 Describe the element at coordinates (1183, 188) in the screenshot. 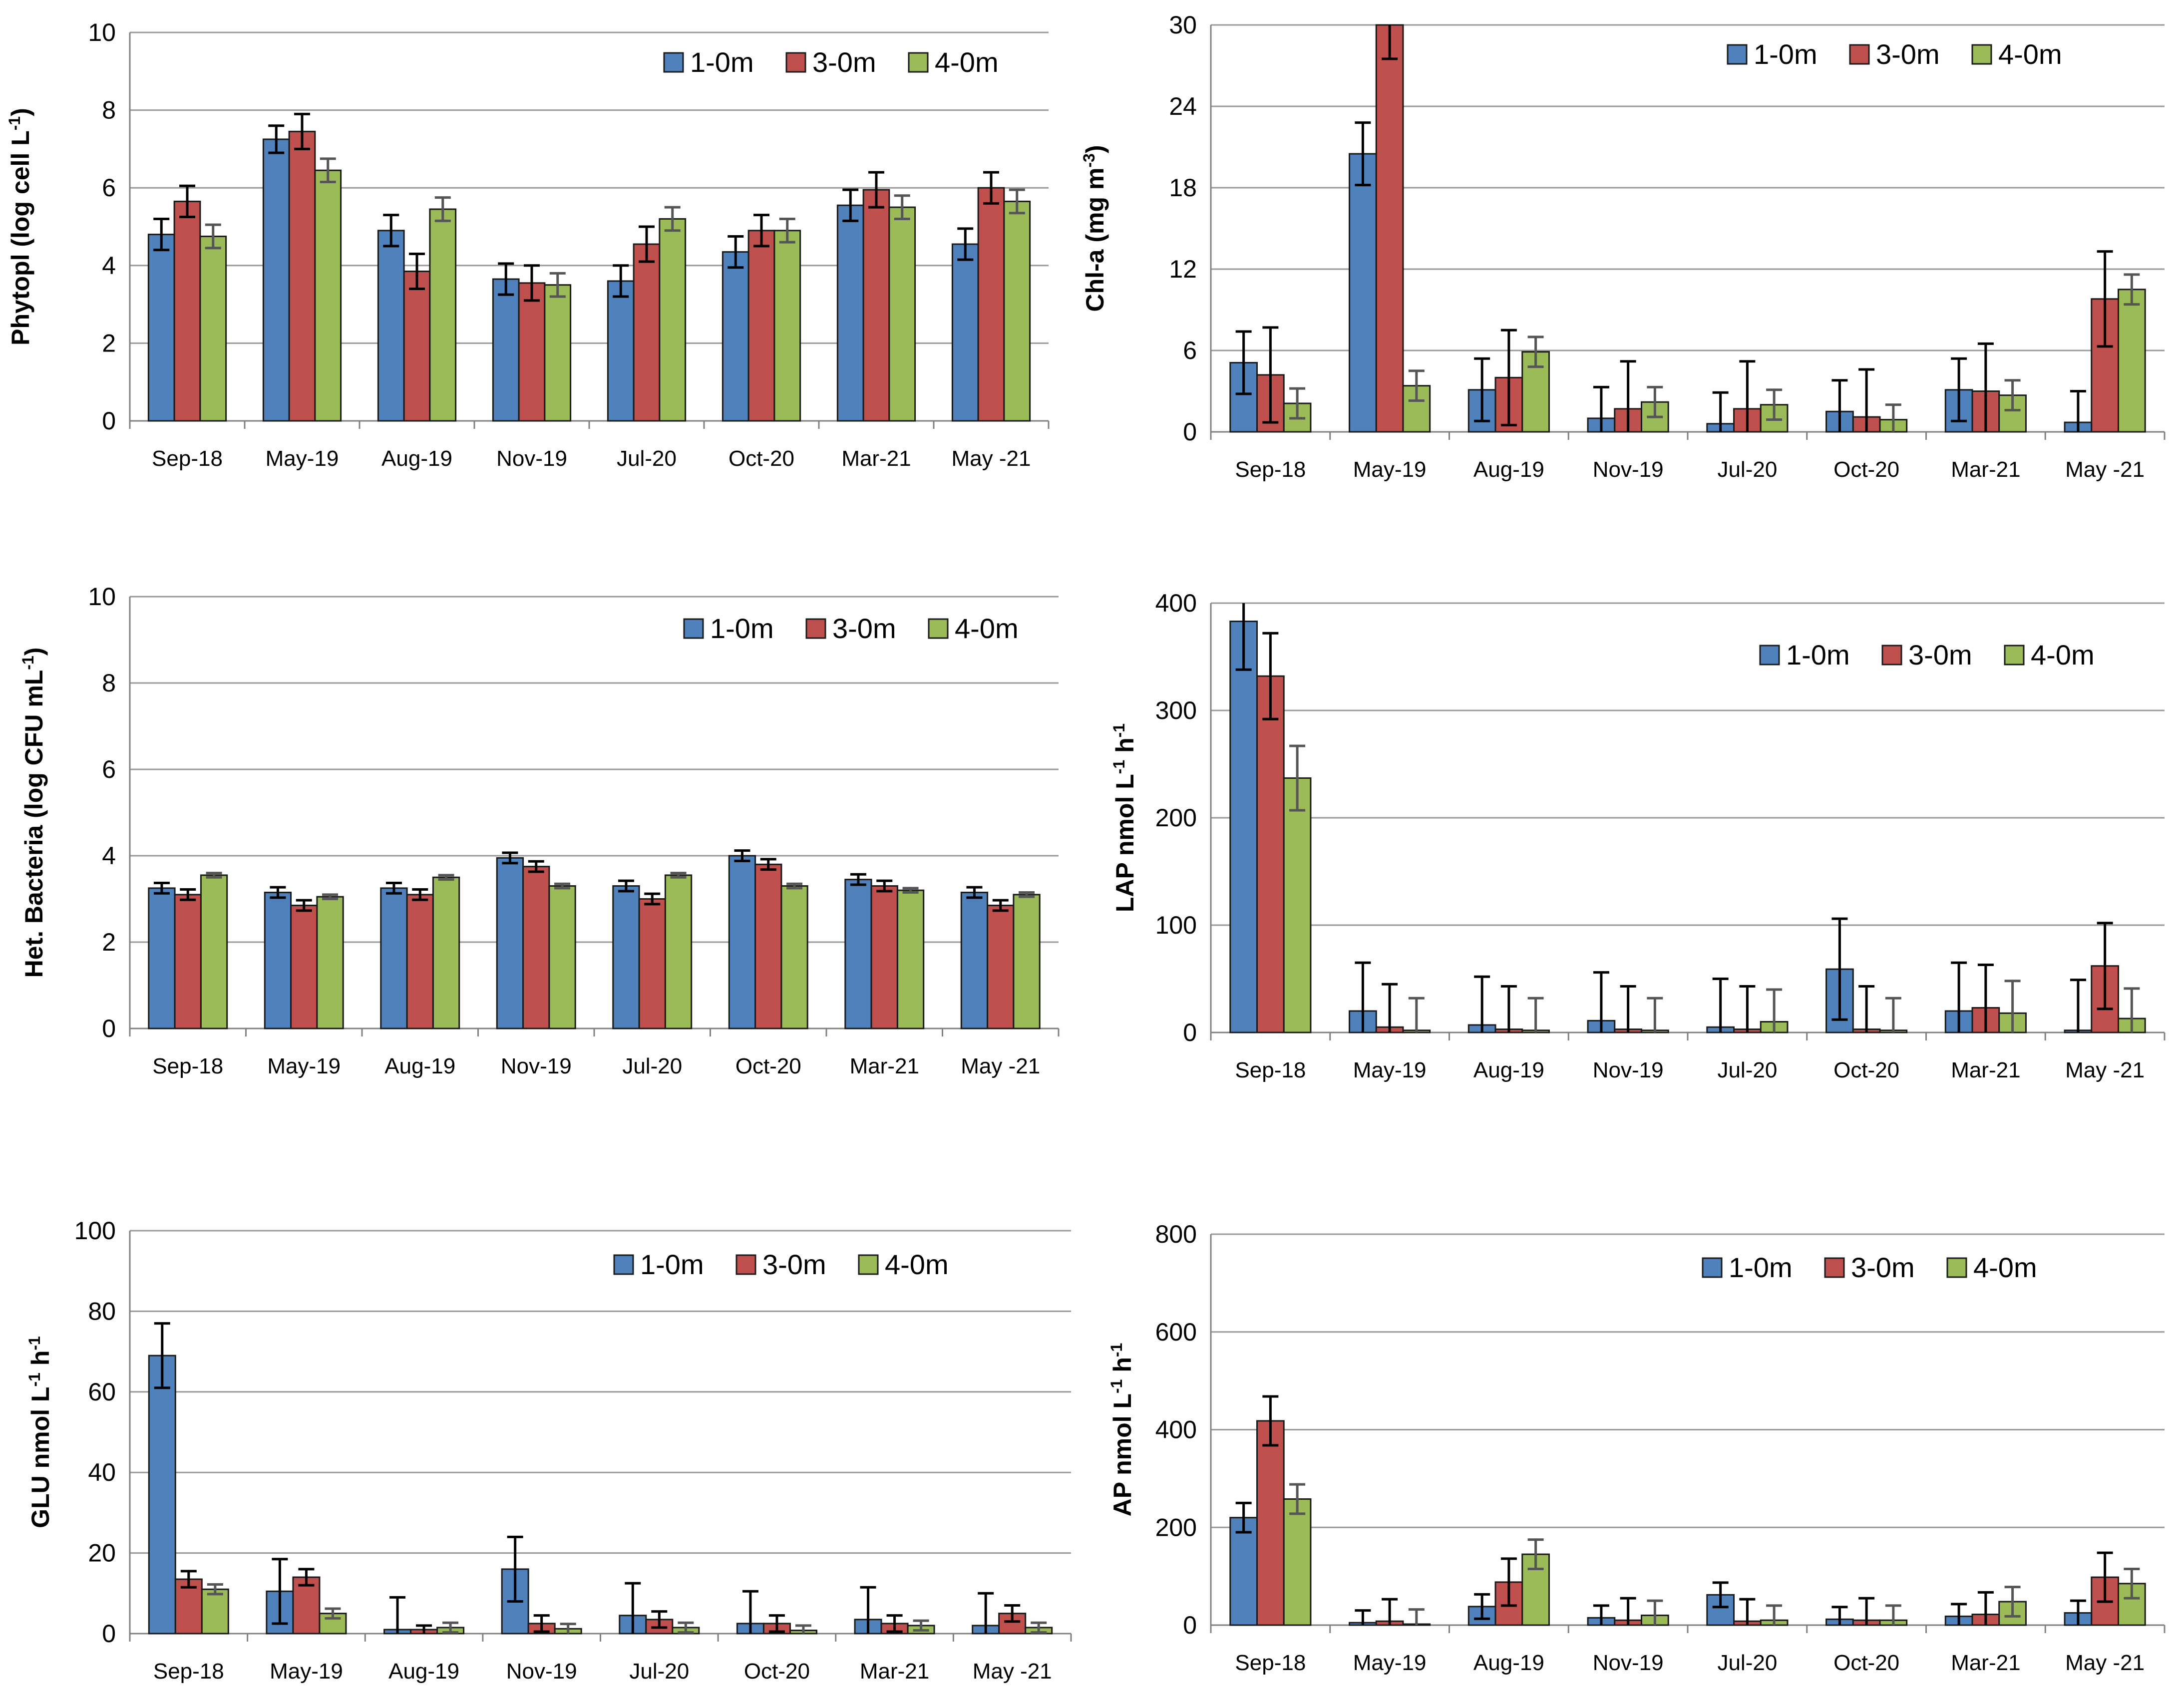

I see `y-tick-label: 18` at that location.